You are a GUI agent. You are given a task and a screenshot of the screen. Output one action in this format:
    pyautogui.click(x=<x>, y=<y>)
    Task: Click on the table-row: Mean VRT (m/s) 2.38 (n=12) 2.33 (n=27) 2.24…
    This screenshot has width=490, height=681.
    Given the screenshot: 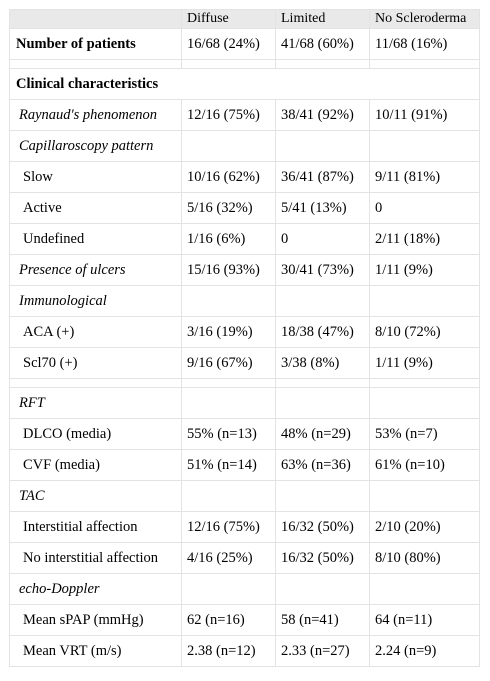 What is the action you would take?
    pyautogui.click(x=244, y=651)
    